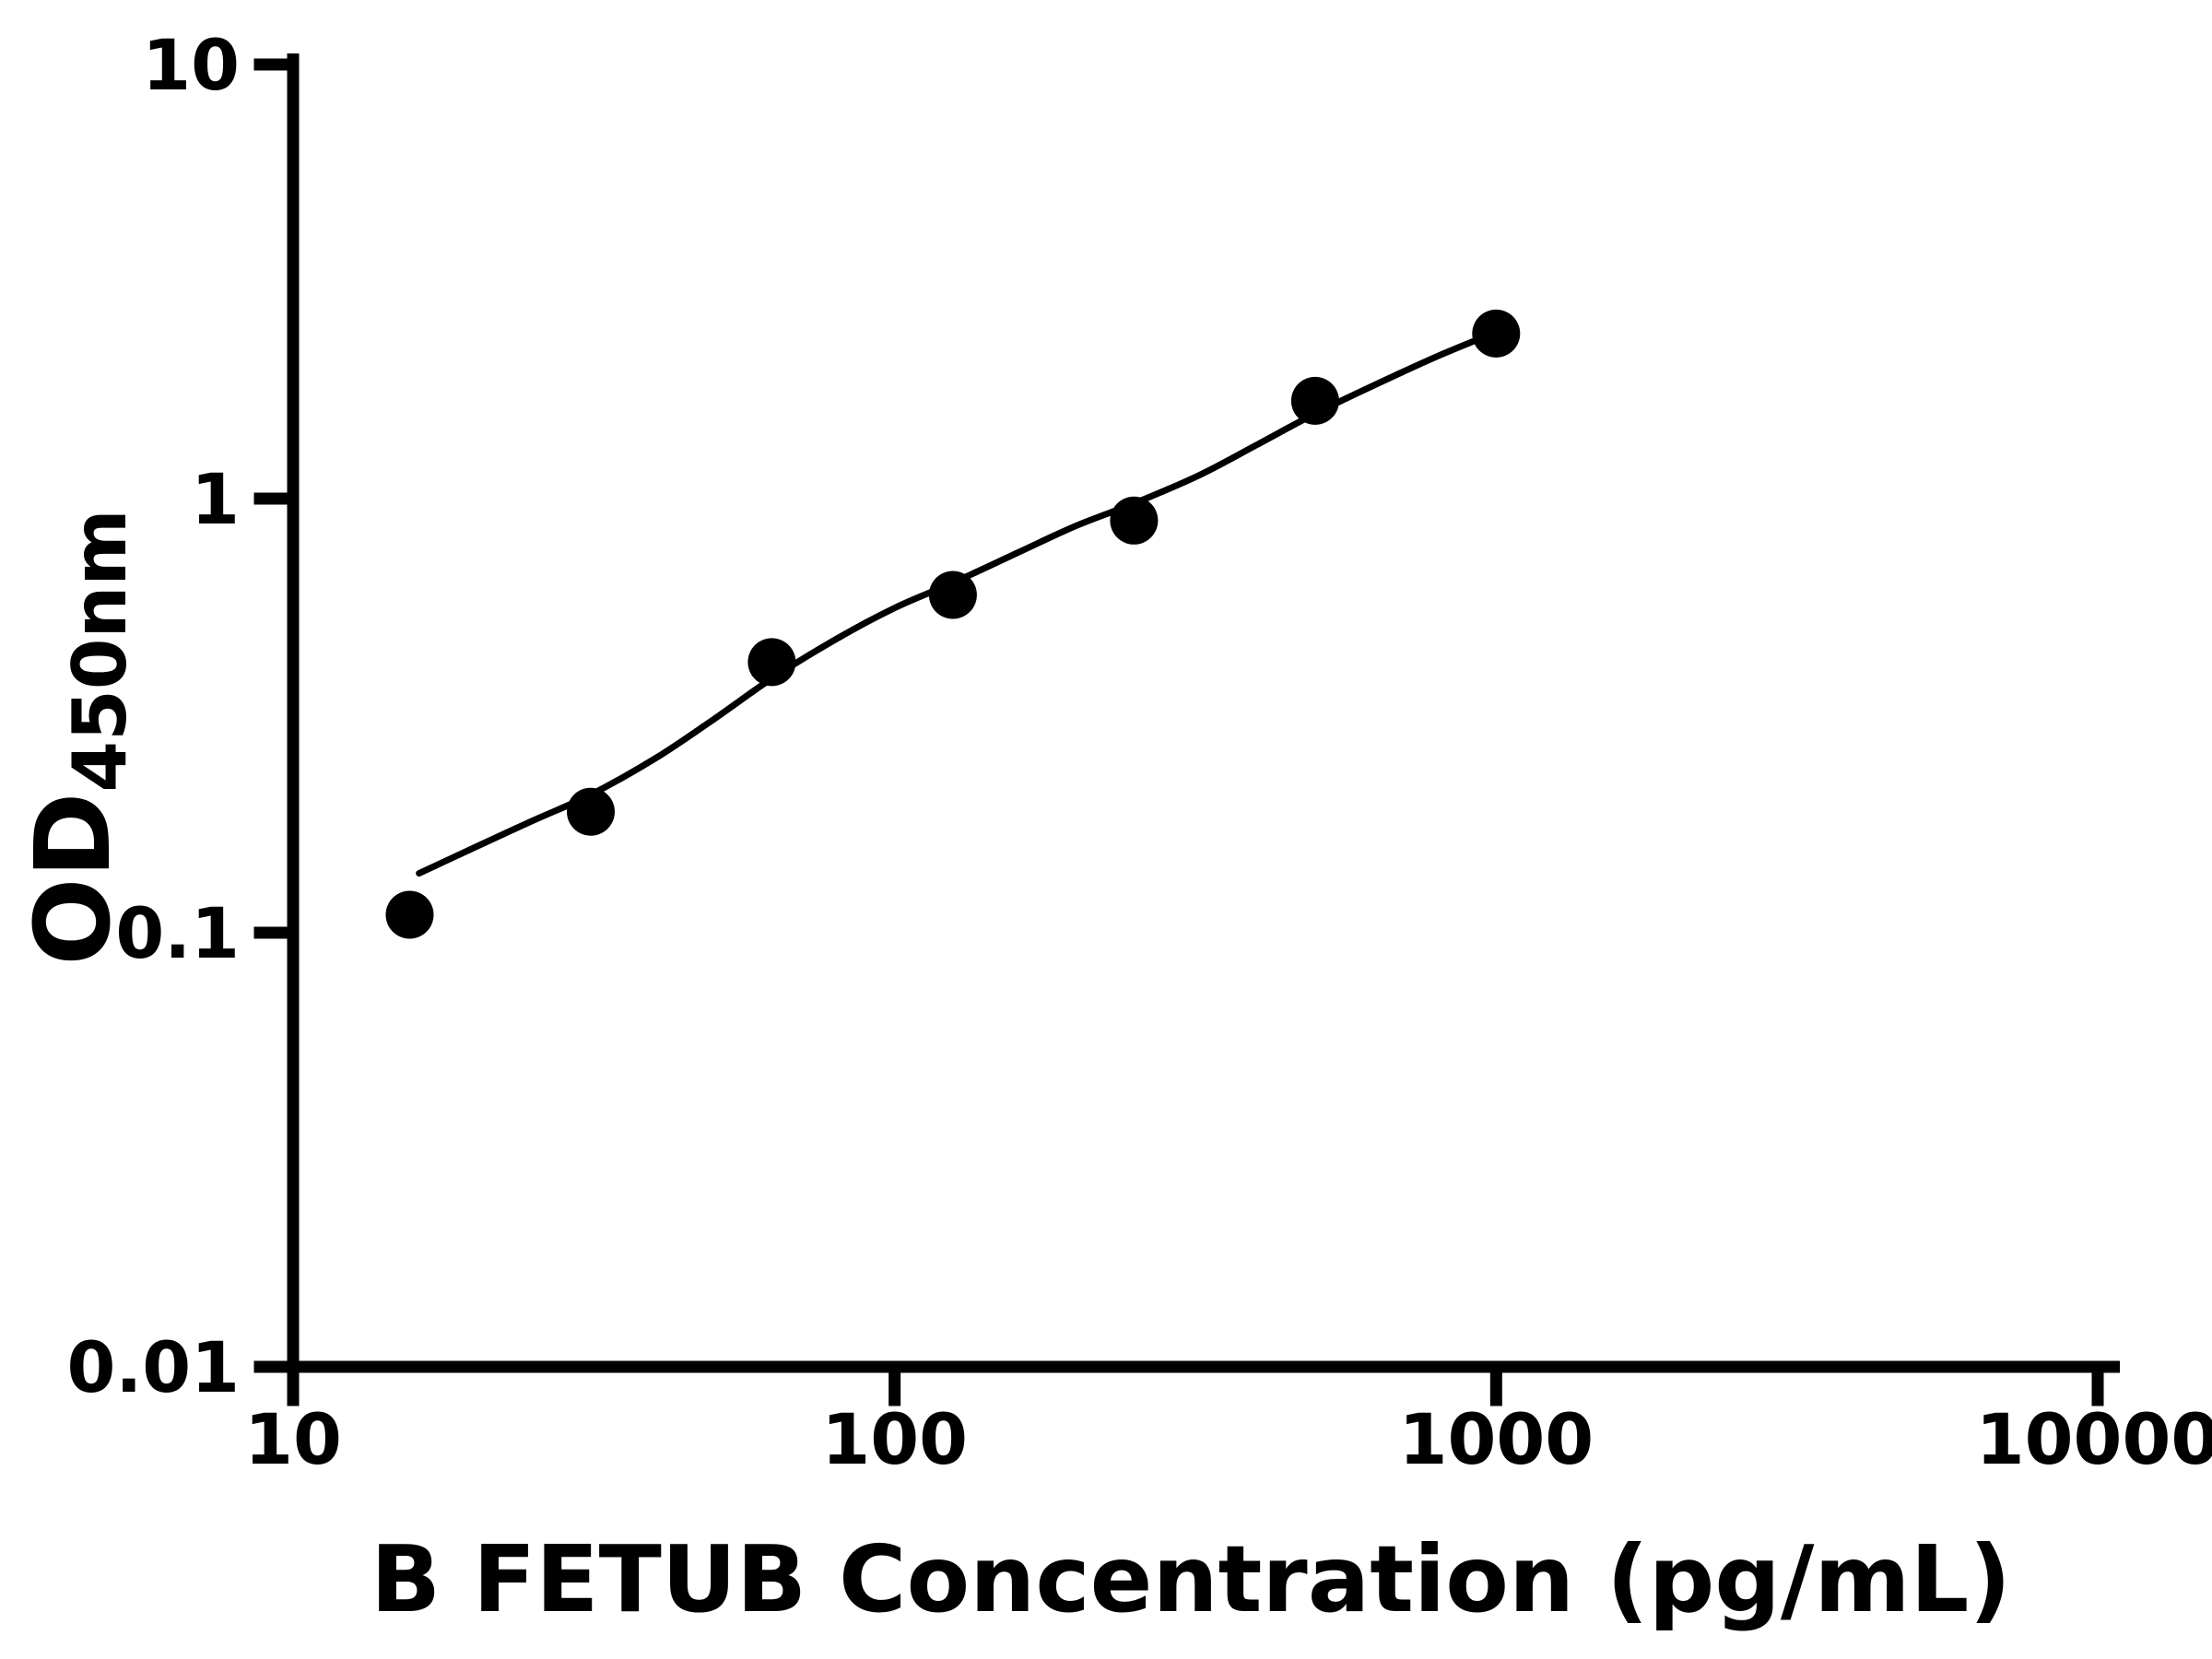  Describe the element at coordinates (894, 1439) in the screenshot. I see `x-tick-label: 100` at that location.